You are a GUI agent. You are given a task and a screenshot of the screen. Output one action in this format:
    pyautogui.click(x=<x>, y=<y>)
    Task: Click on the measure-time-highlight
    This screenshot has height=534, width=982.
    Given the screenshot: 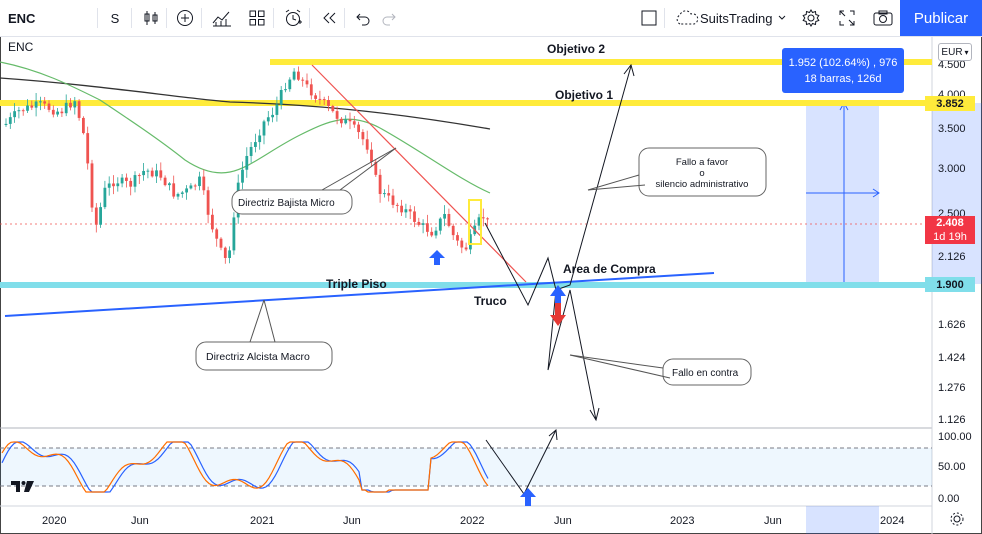 What is the action you would take?
    pyautogui.click(x=842, y=520)
    